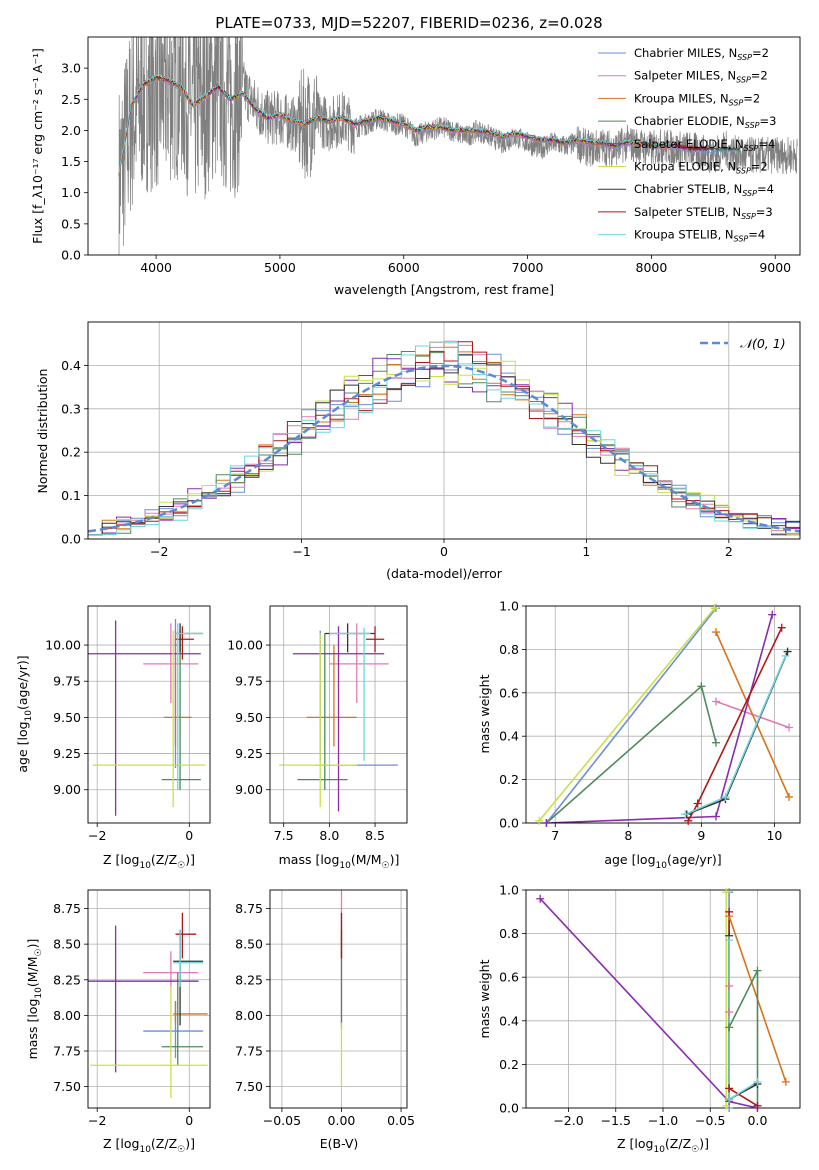 This screenshot has height=1170, width=819. I want to click on label-part: (Z/Z, so click(678, 1143).